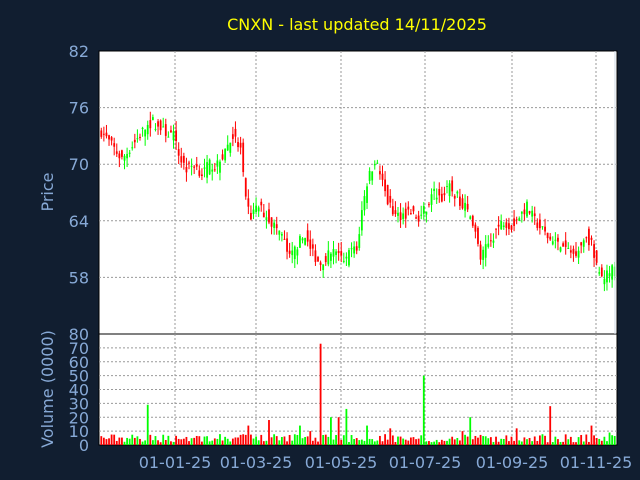 This screenshot has height=480, width=640. I want to click on price-tick-label: 64, so click(79, 221).